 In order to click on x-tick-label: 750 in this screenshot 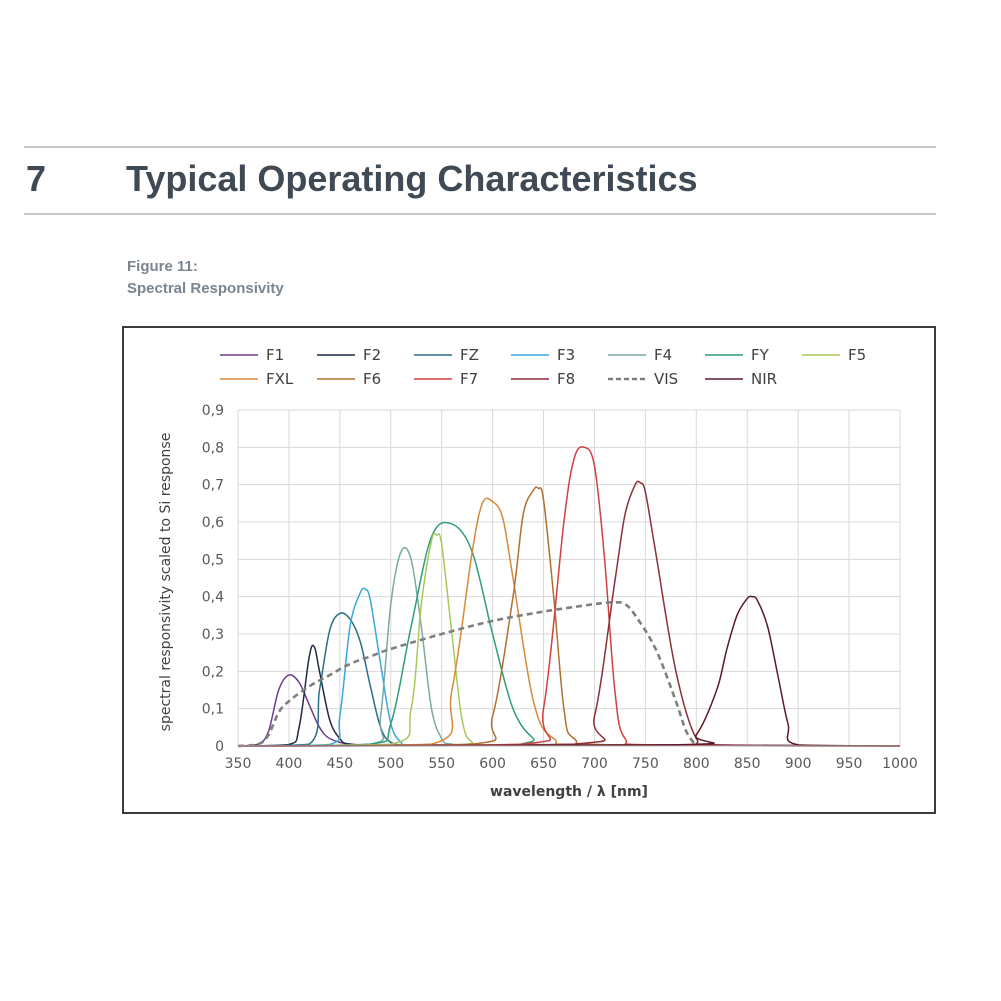, I will do `click(645, 764)`.